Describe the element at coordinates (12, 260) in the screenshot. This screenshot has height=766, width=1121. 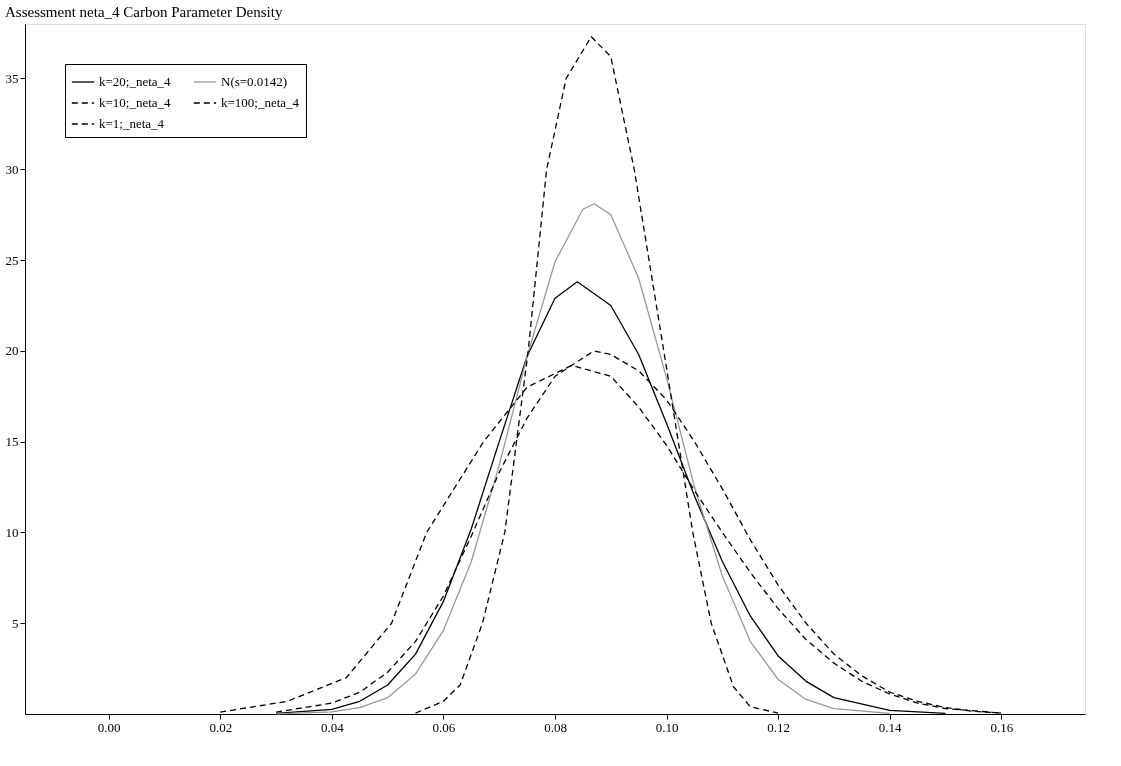
I see `y-tick-label: 25` at that location.